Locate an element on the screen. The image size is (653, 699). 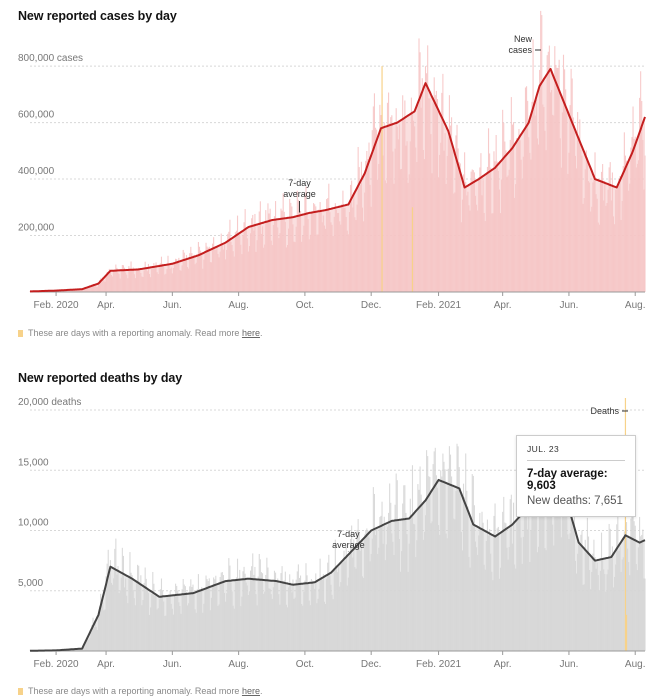
undefined-series-annotation: cases is located at coordinates (520, 50).